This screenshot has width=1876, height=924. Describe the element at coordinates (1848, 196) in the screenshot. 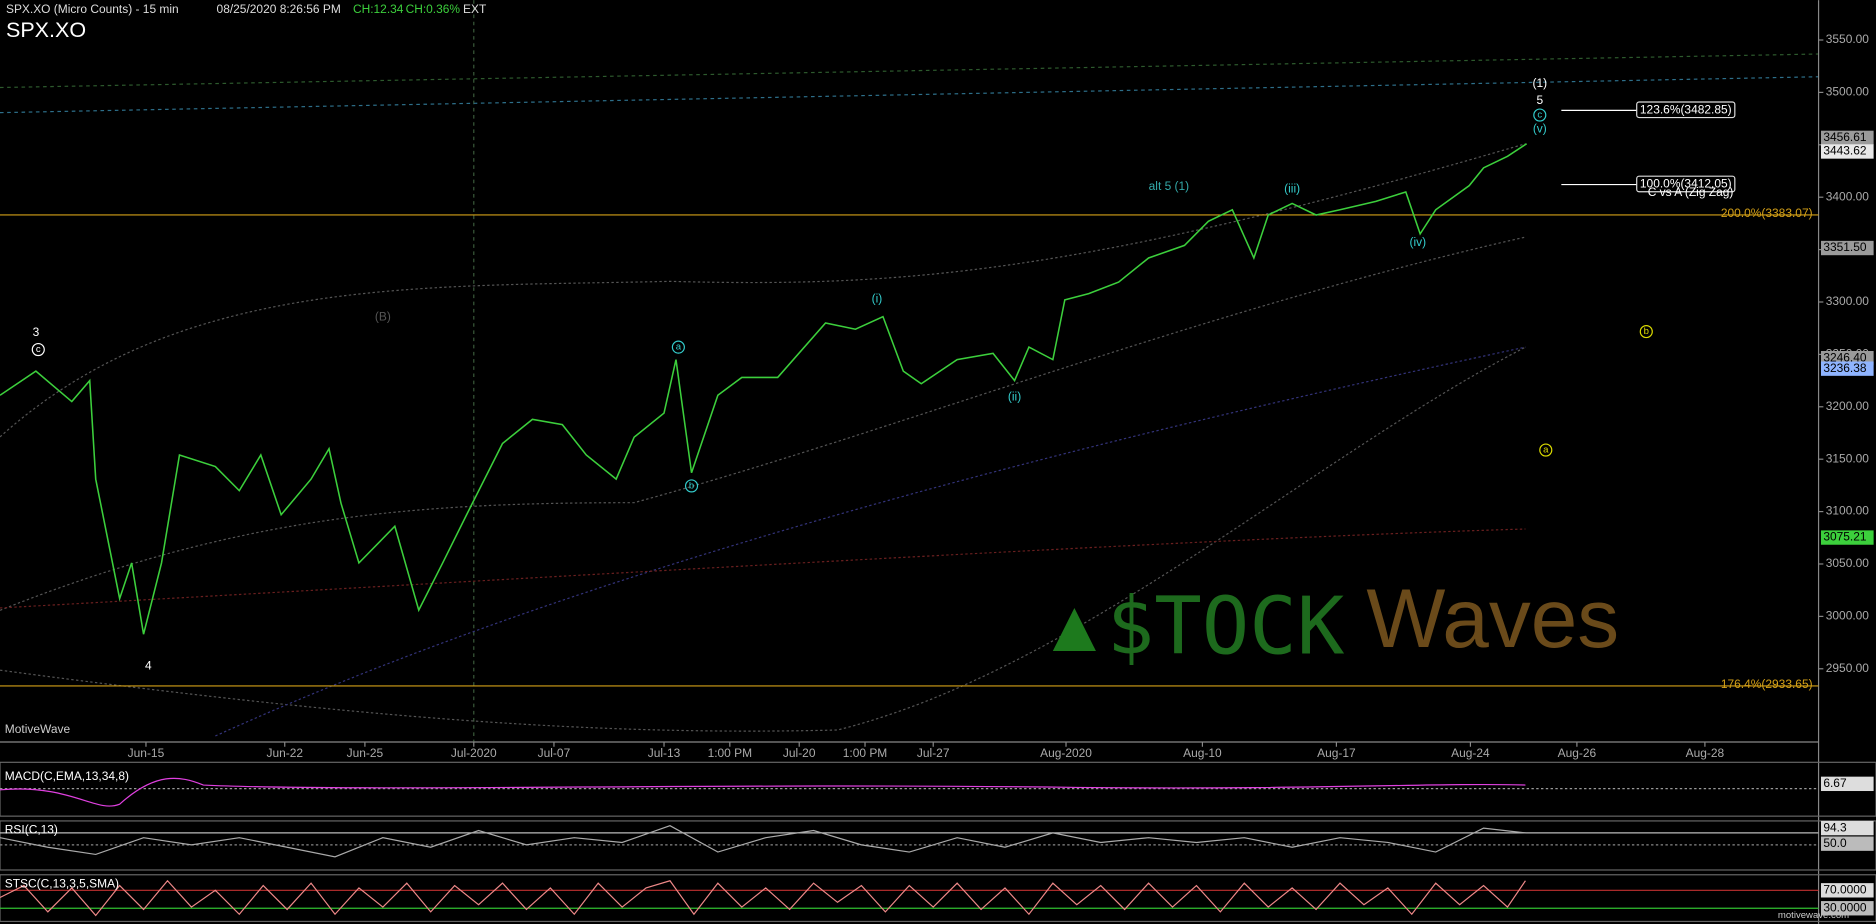

I see `y-tick-label: 3400.00` at that location.